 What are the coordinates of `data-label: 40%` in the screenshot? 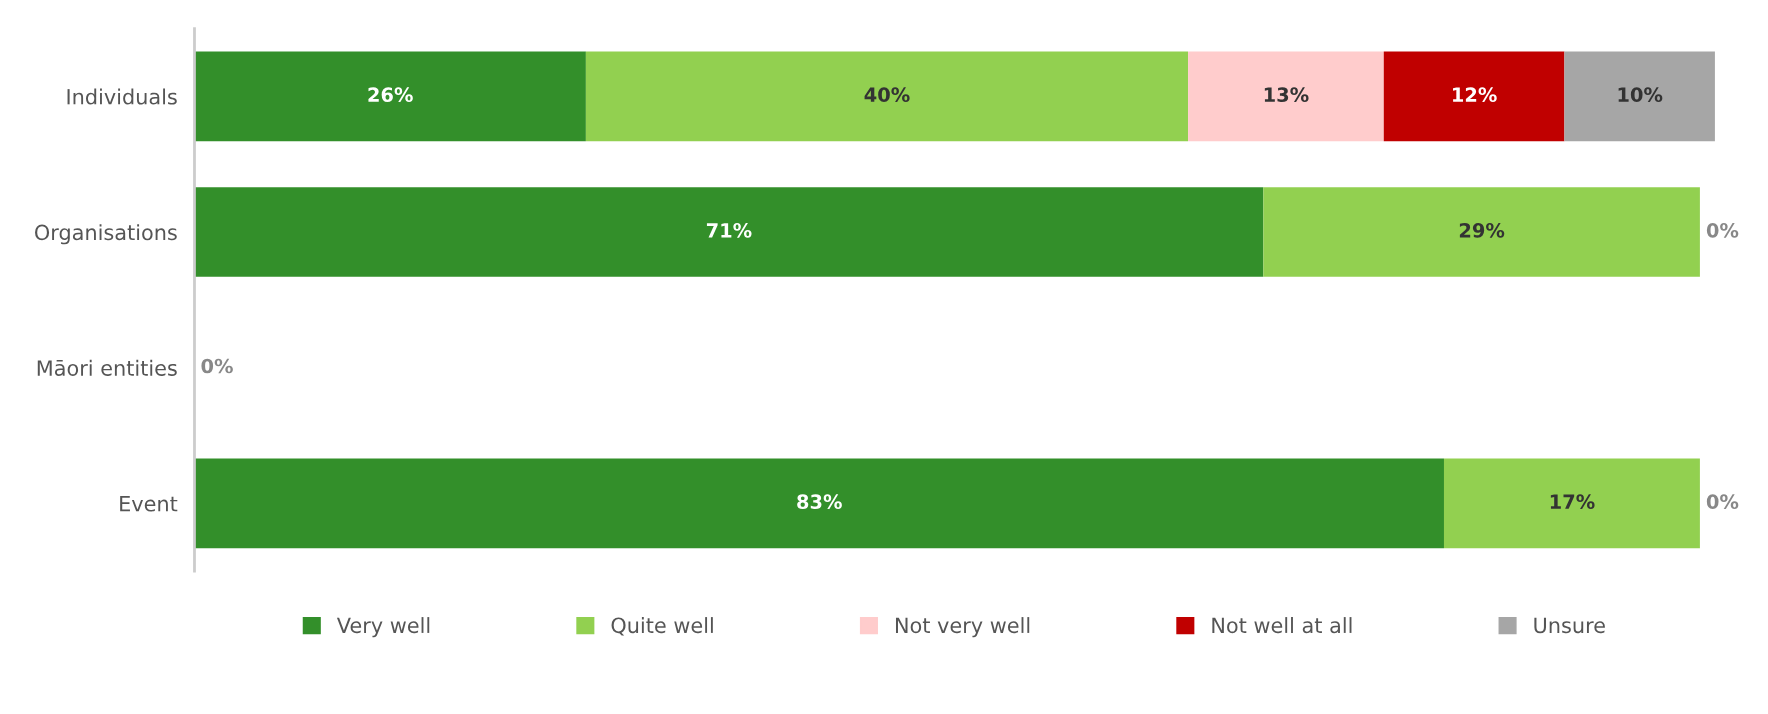 It's located at (887, 95).